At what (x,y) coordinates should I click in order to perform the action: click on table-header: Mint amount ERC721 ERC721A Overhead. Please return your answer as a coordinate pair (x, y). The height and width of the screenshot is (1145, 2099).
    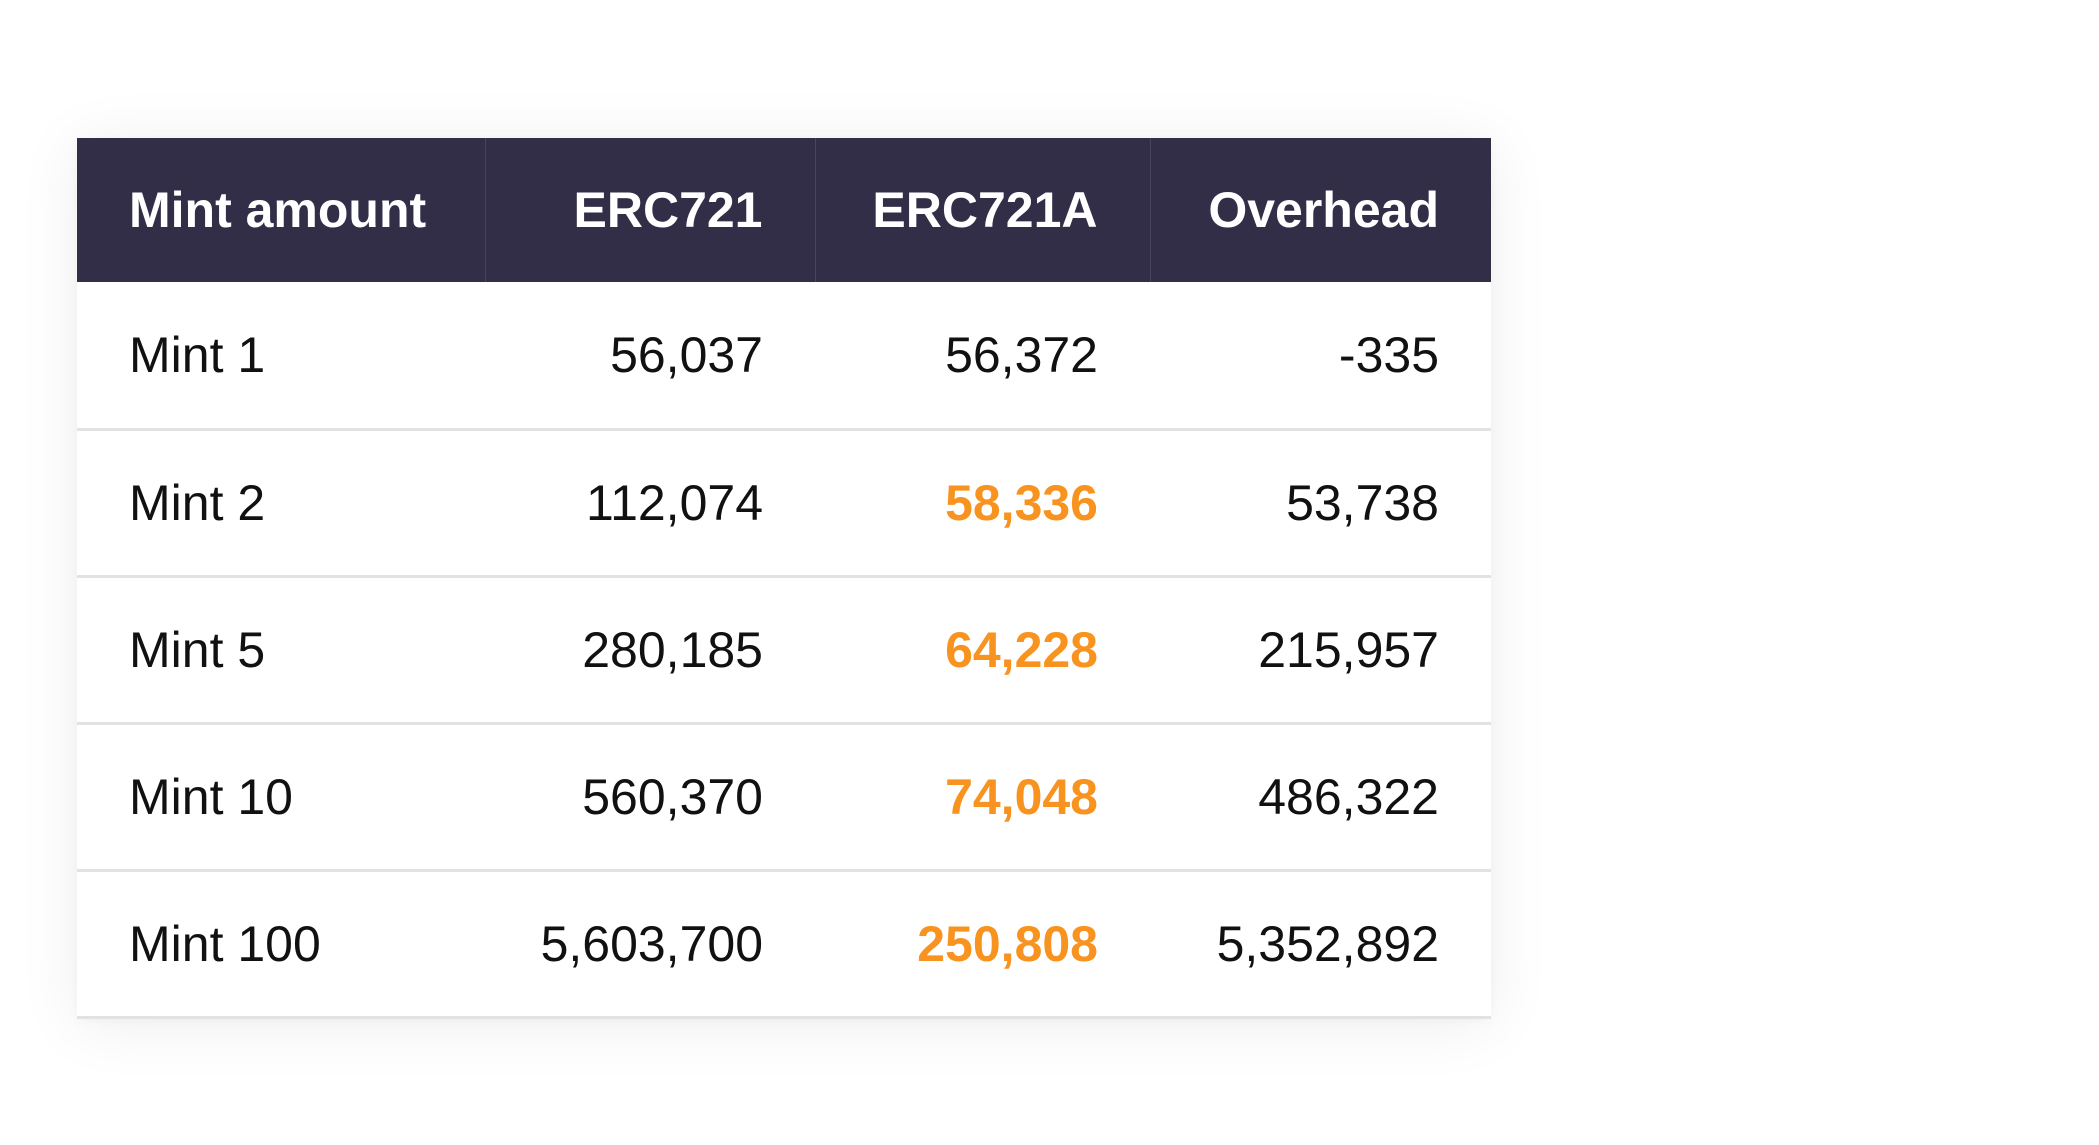
    Looking at the image, I should click on (784, 210).